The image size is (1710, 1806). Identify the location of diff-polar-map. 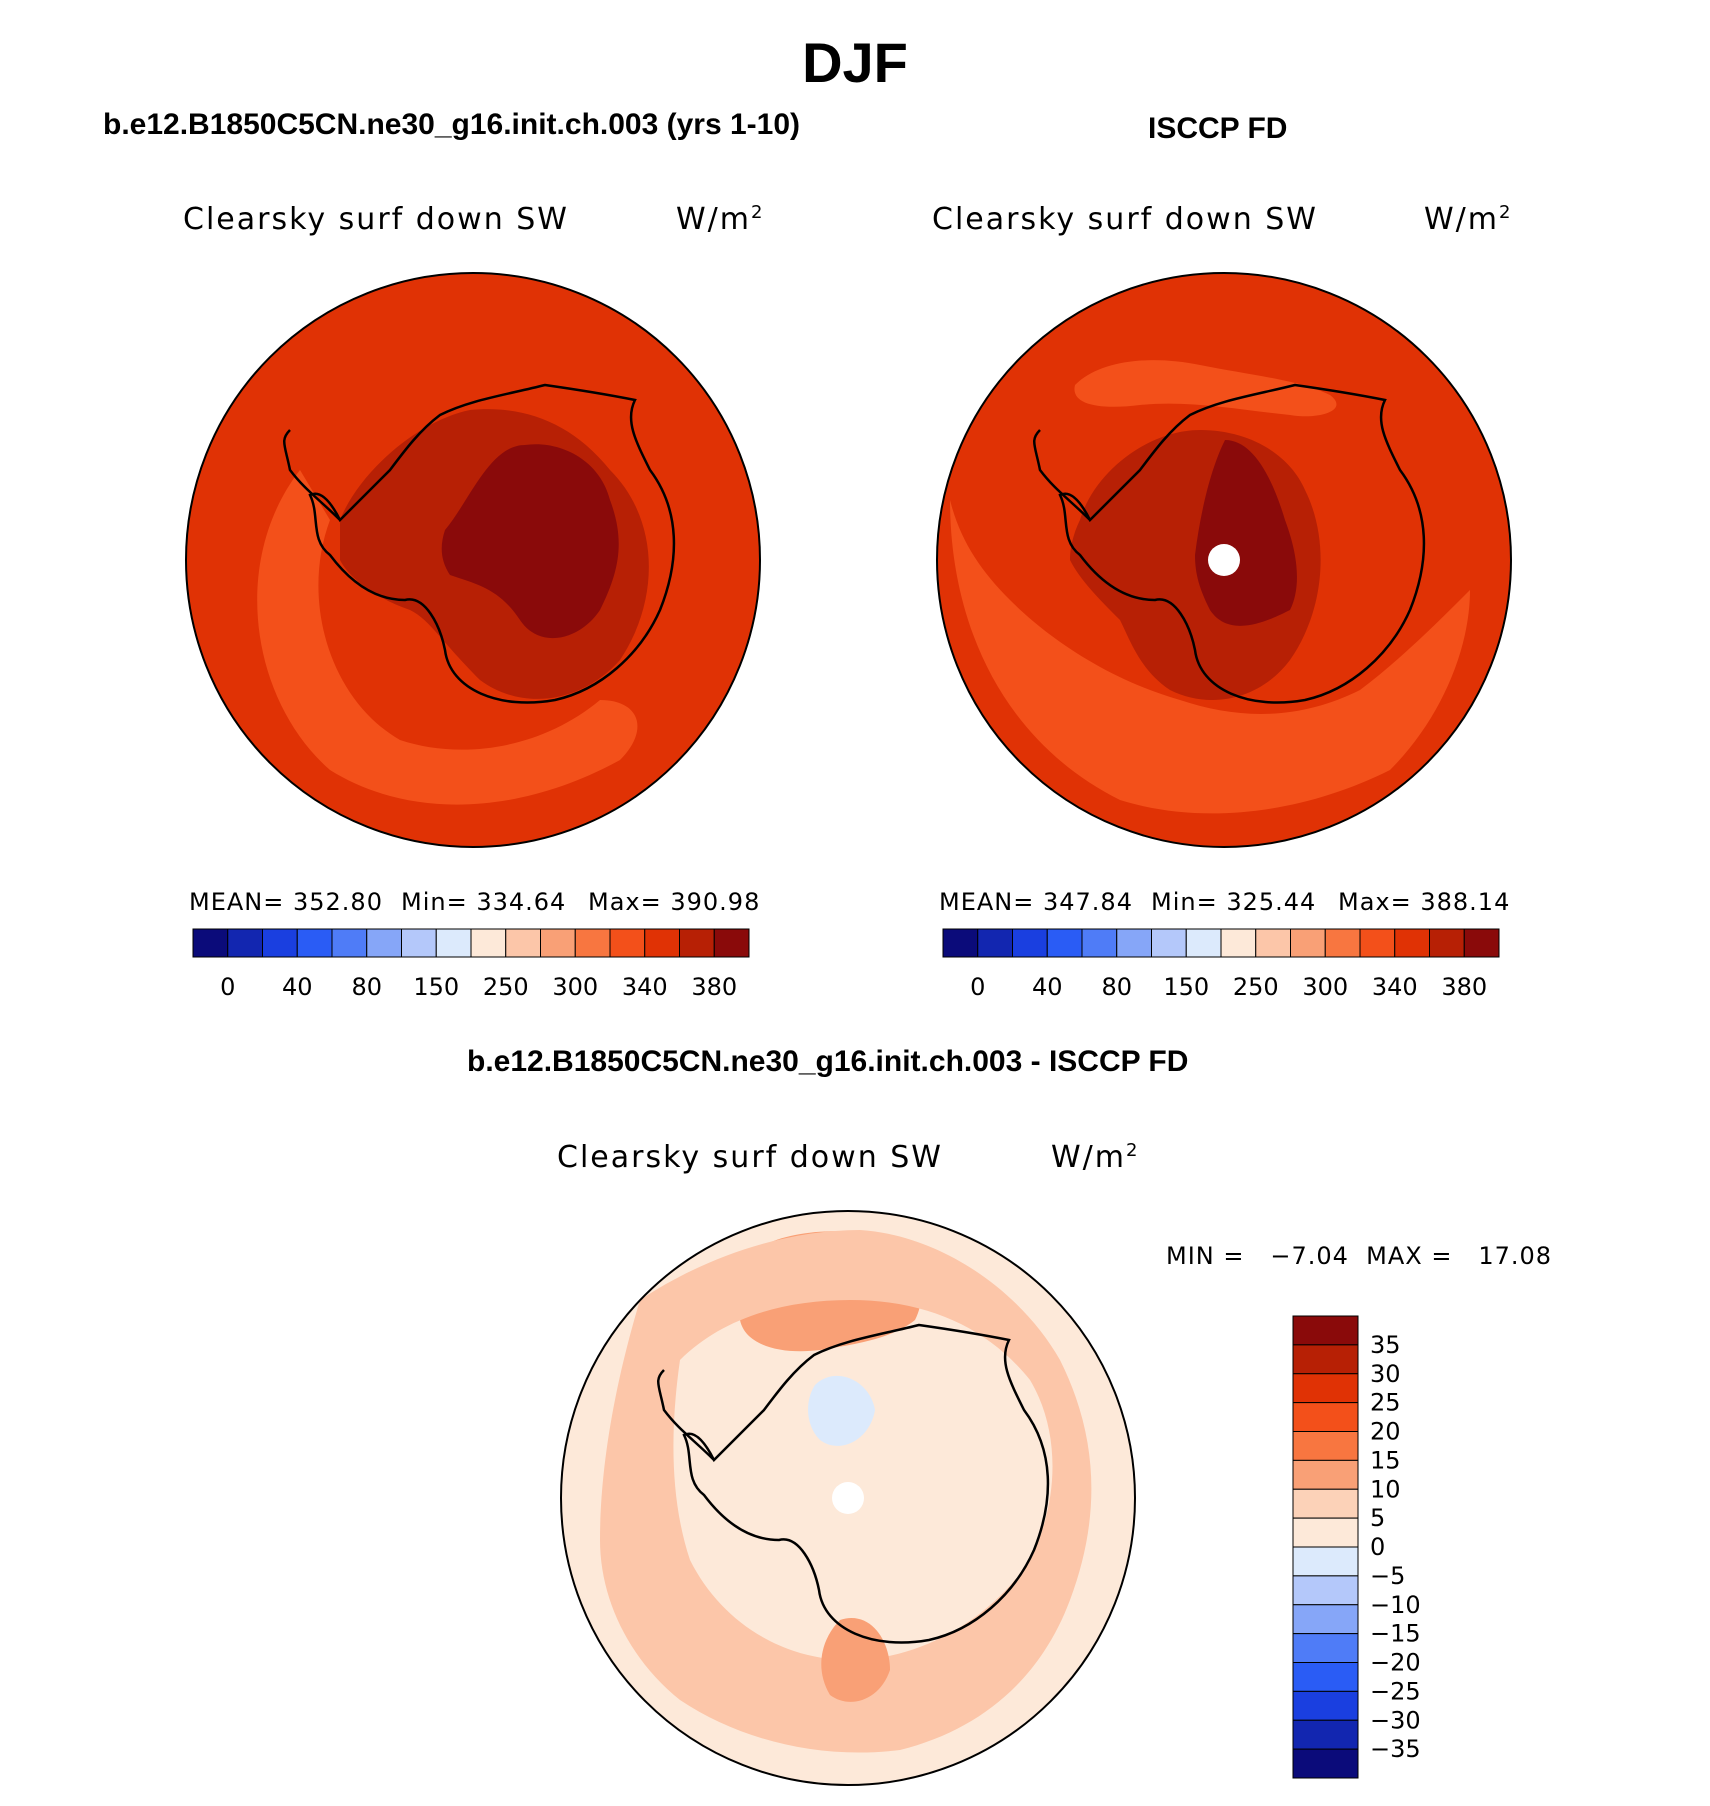
(848, 1498).